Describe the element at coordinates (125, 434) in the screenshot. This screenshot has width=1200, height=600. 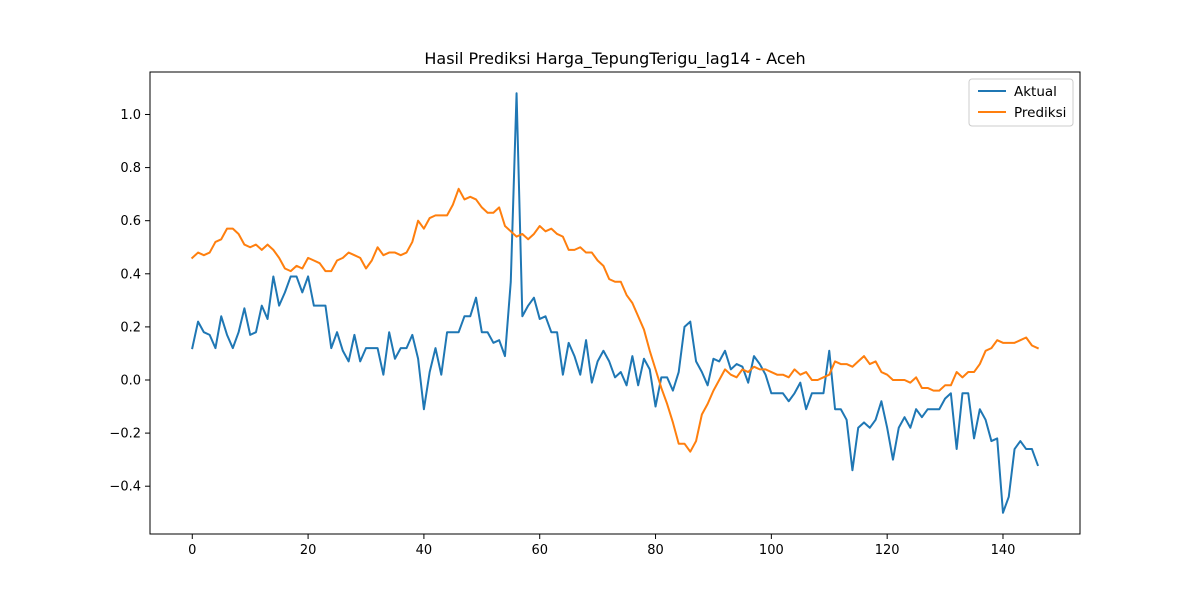
I see `y-tick-label: −0.2` at that location.